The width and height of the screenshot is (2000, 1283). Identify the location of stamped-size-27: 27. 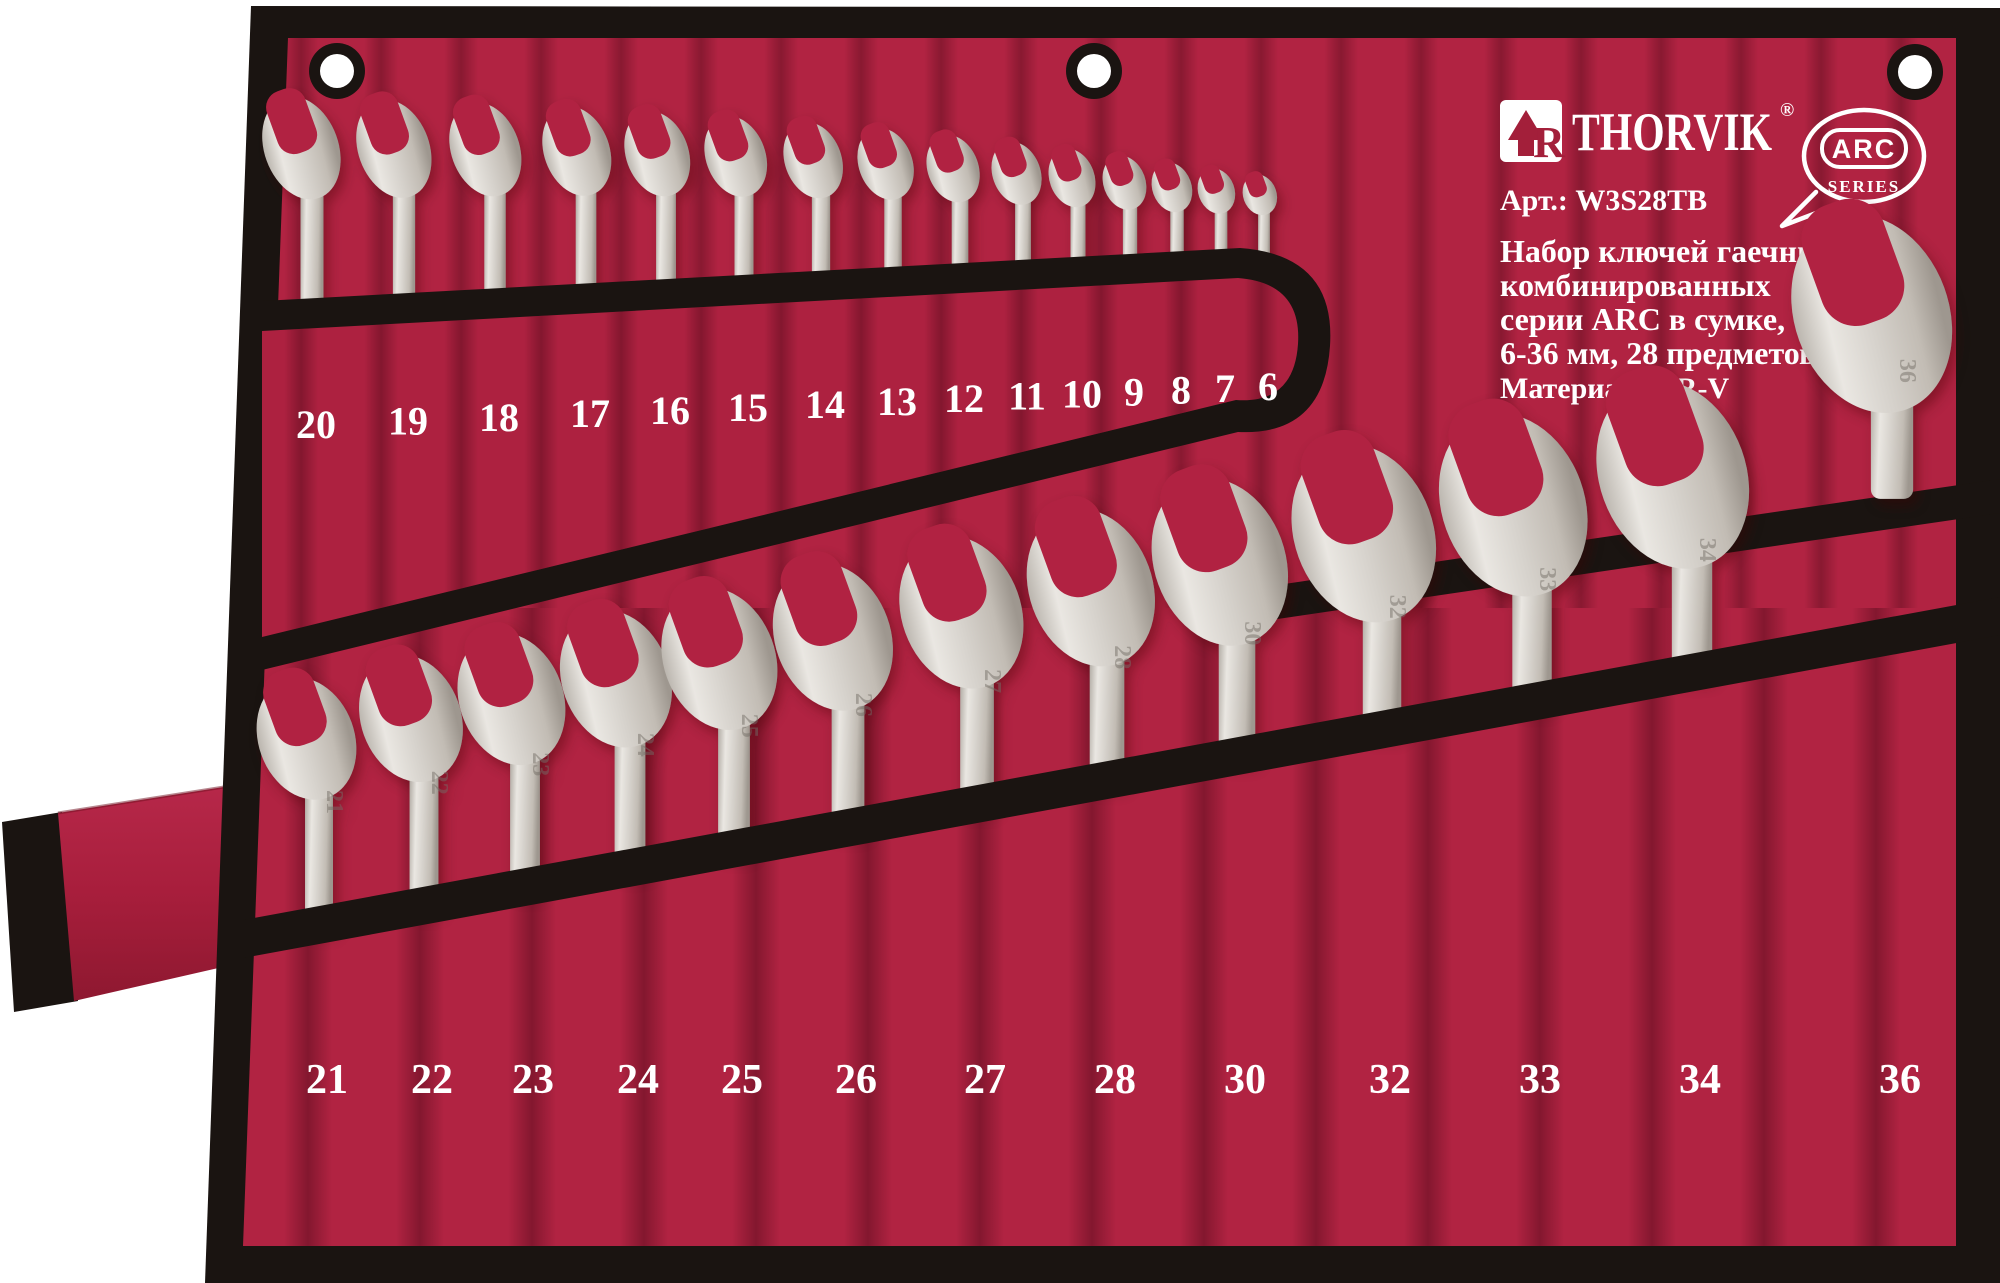
(992, 681).